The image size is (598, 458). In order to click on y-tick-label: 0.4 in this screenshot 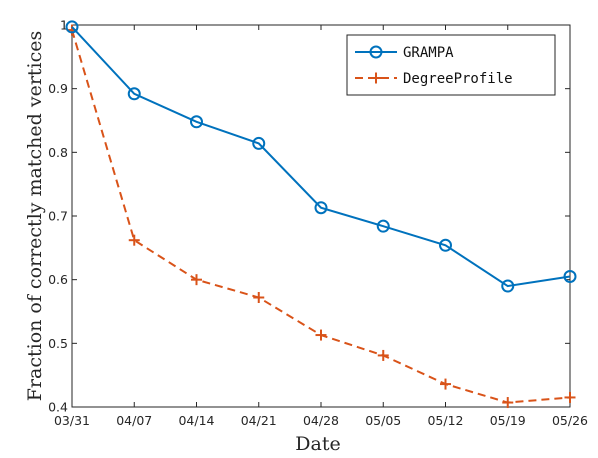, I will do `click(58, 407)`.